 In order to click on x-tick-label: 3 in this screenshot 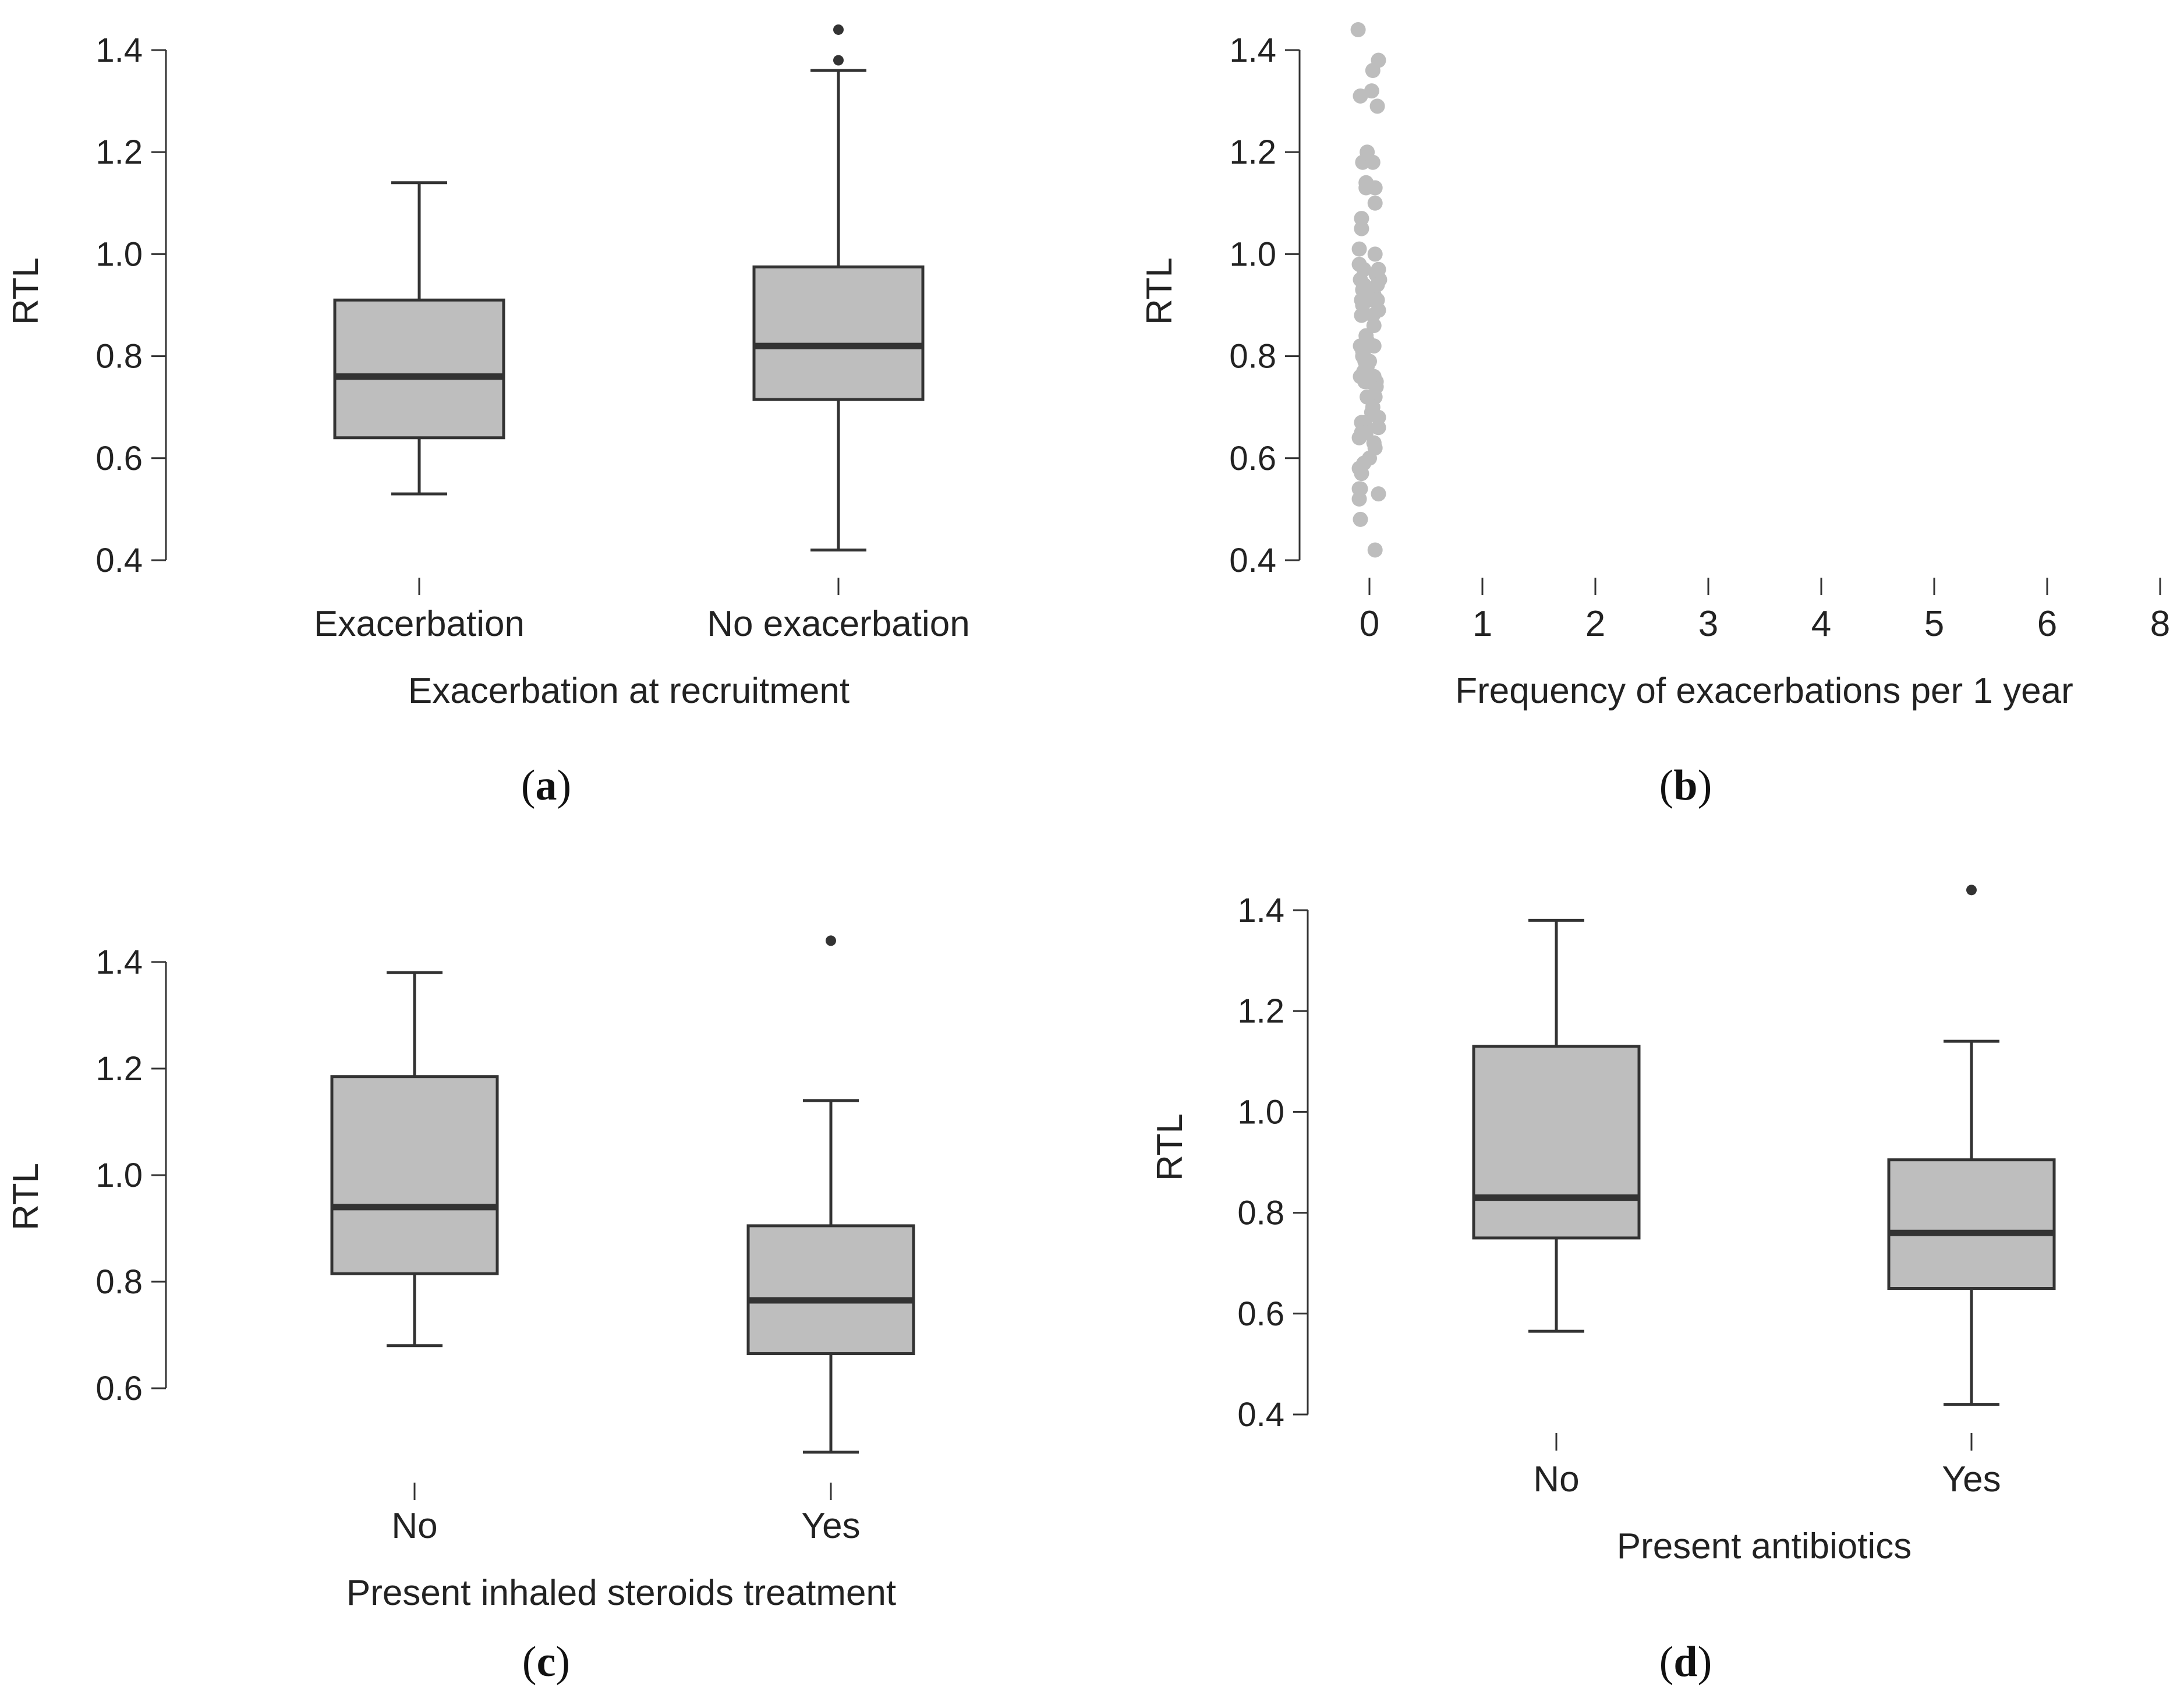, I will do `click(1708, 624)`.